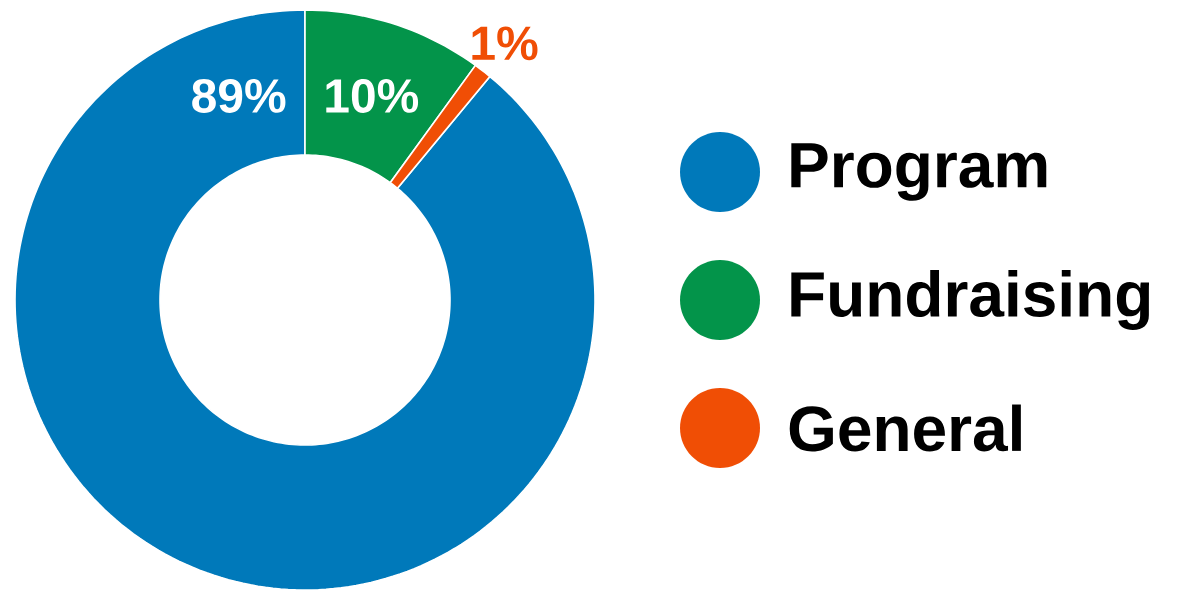 This screenshot has width=1200, height=600. I want to click on legend-label: General, so click(905, 428).